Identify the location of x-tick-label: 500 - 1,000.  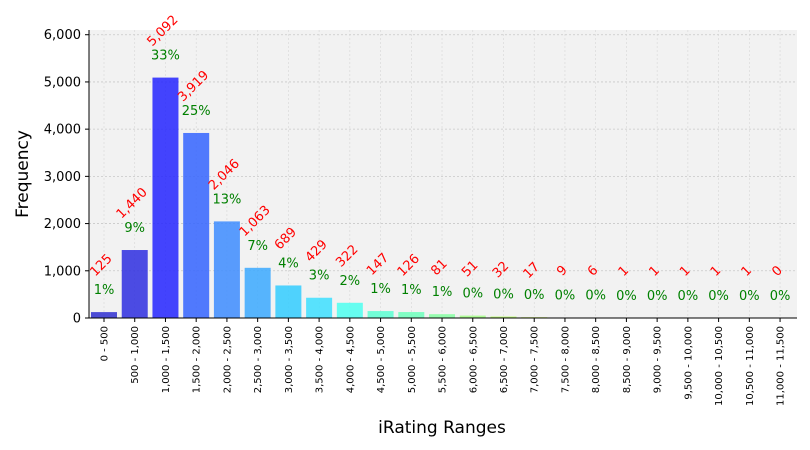
(135, 355).